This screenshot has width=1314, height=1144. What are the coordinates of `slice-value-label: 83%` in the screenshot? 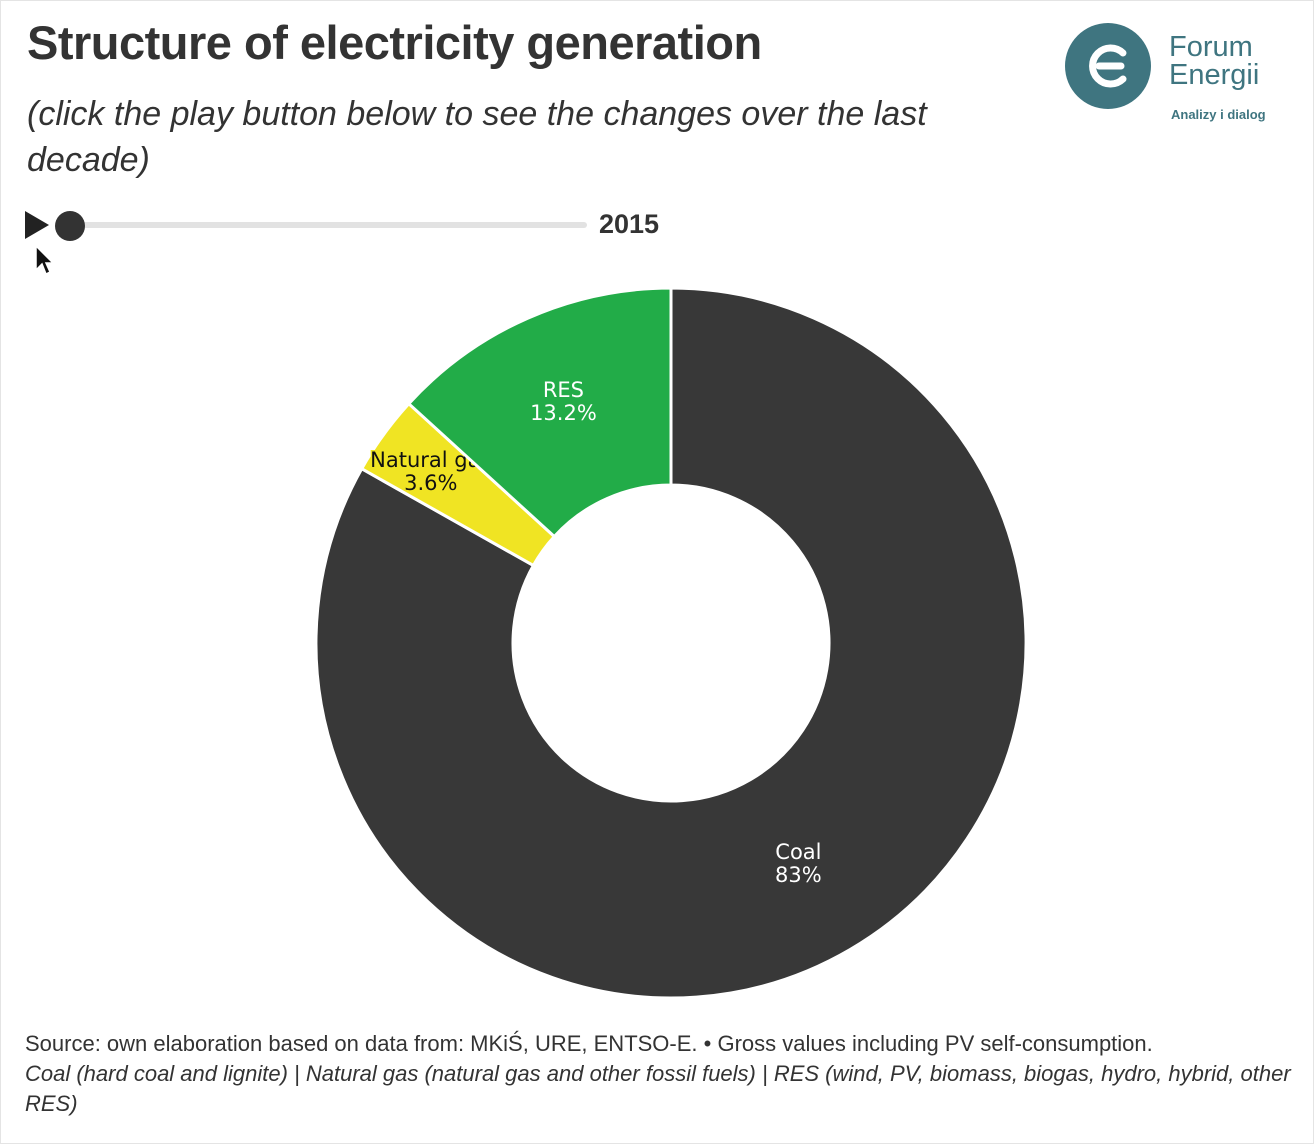 It's located at (798, 875).